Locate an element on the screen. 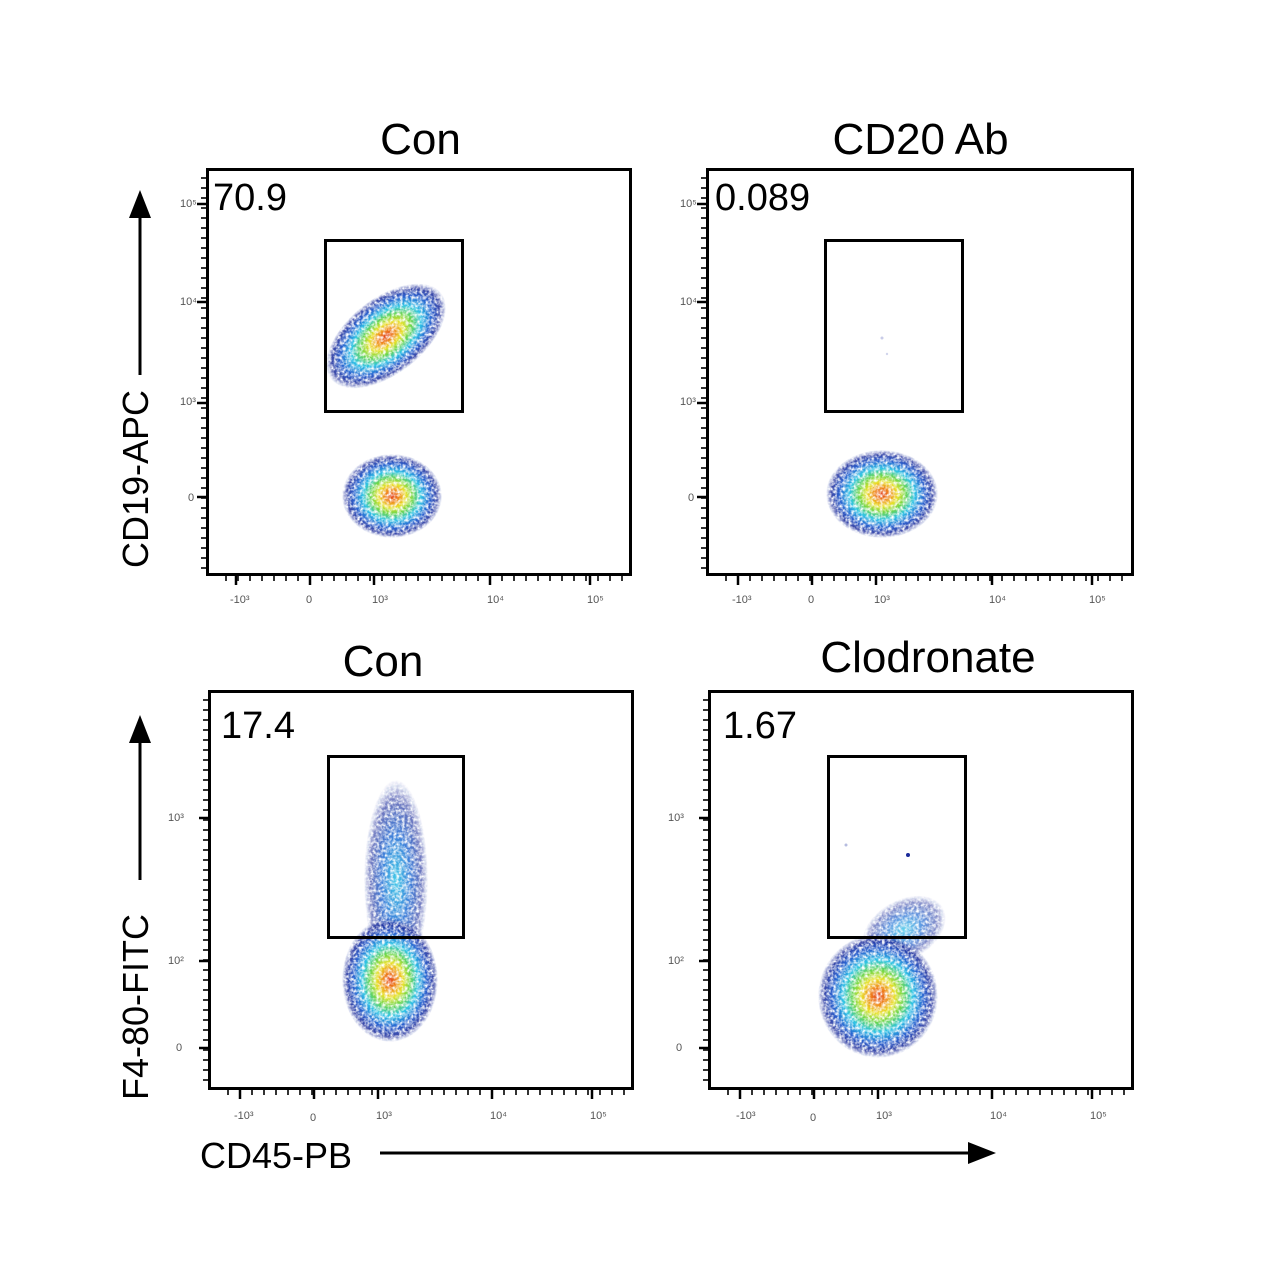  gate-percentage: 1.67 is located at coordinates (760, 726).